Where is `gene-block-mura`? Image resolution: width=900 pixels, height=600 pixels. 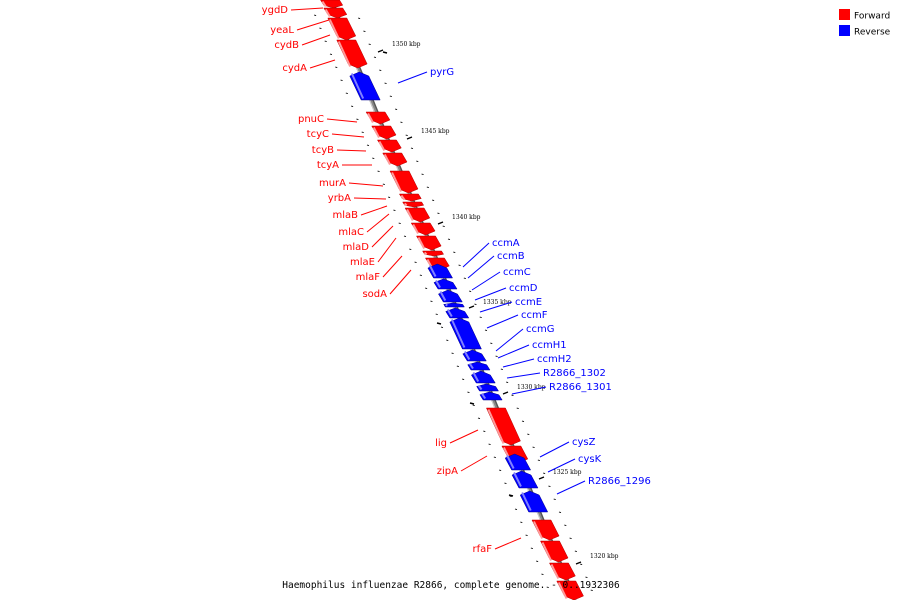
gene-block-mura is located at coordinates (404, 182).